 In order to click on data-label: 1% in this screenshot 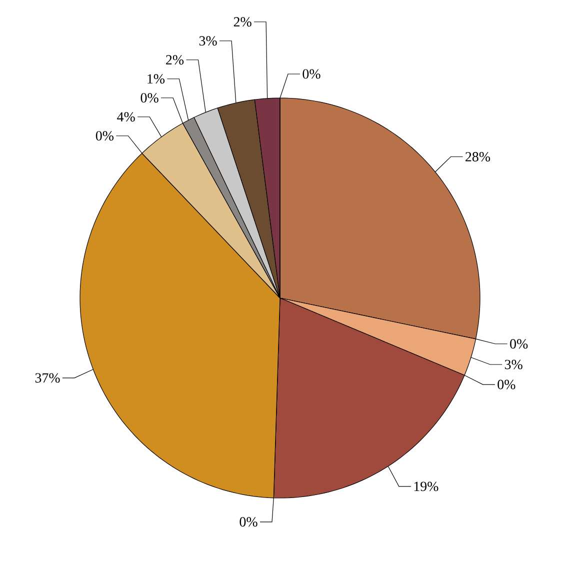, I will do `click(156, 79)`.